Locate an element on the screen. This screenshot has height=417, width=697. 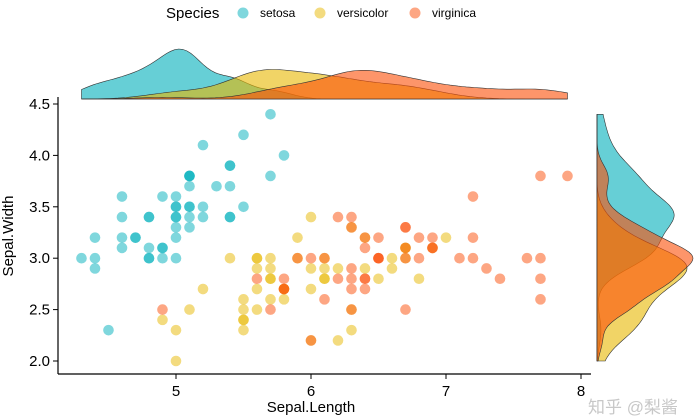
x-tick-label: 5 is located at coordinates (176, 391).